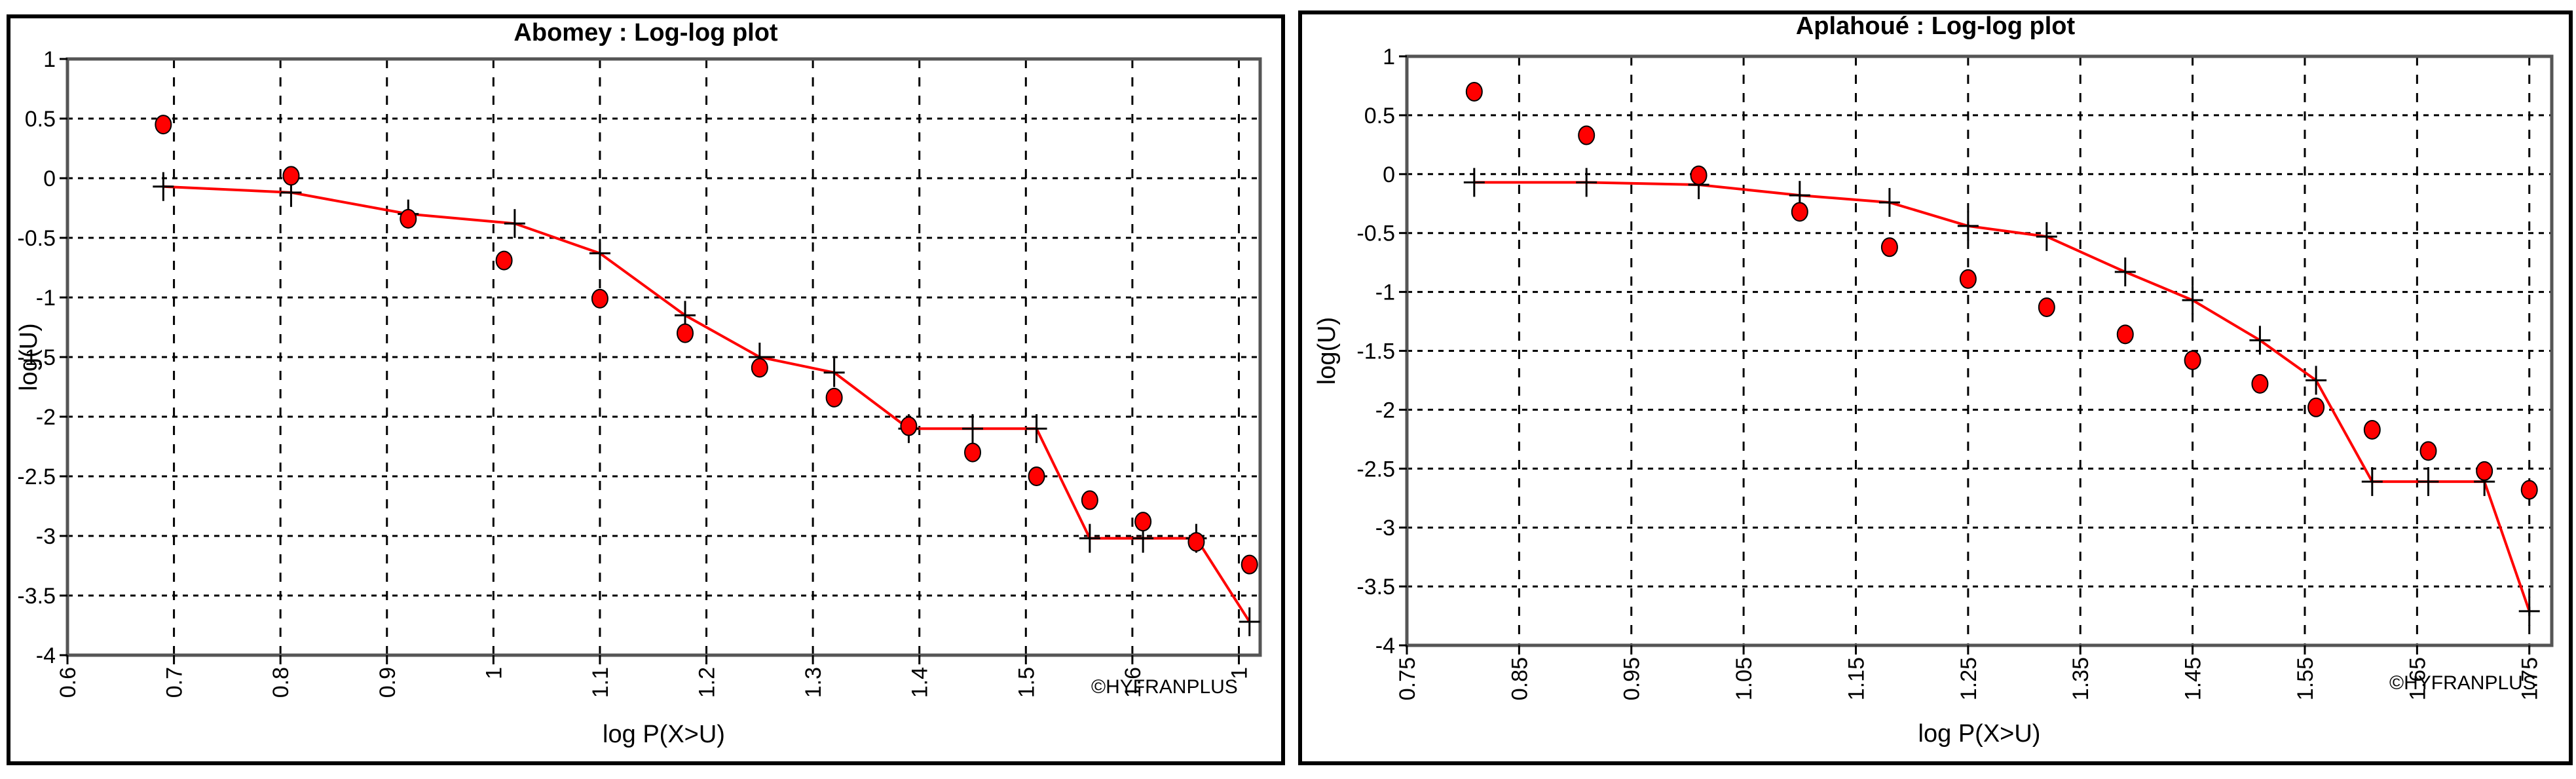  What do you see at coordinates (2417, 678) in the screenshot?
I see `x-tick-label: 1.65` at bounding box center [2417, 678].